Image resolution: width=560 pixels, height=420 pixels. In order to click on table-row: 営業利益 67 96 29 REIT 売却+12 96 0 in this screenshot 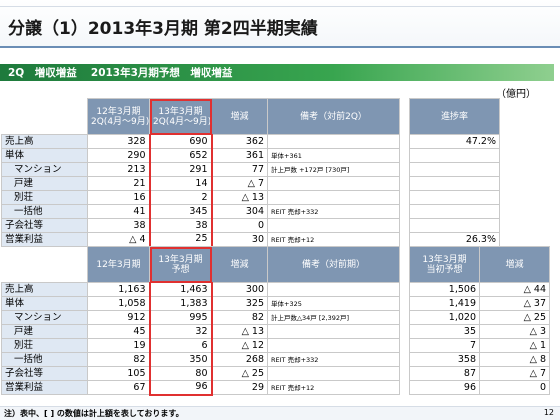, I will do `click(275, 388)`.